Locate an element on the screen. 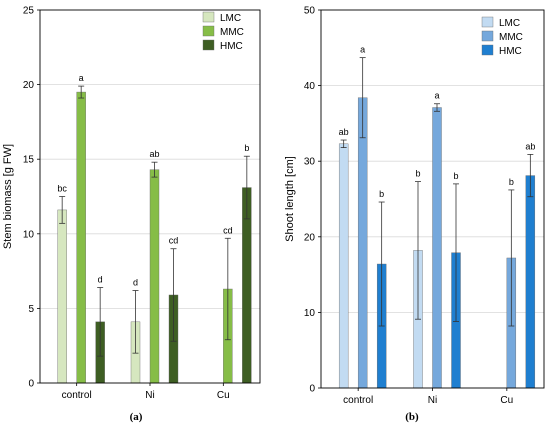  panel-label: (a) is located at coordinates (136, 417).